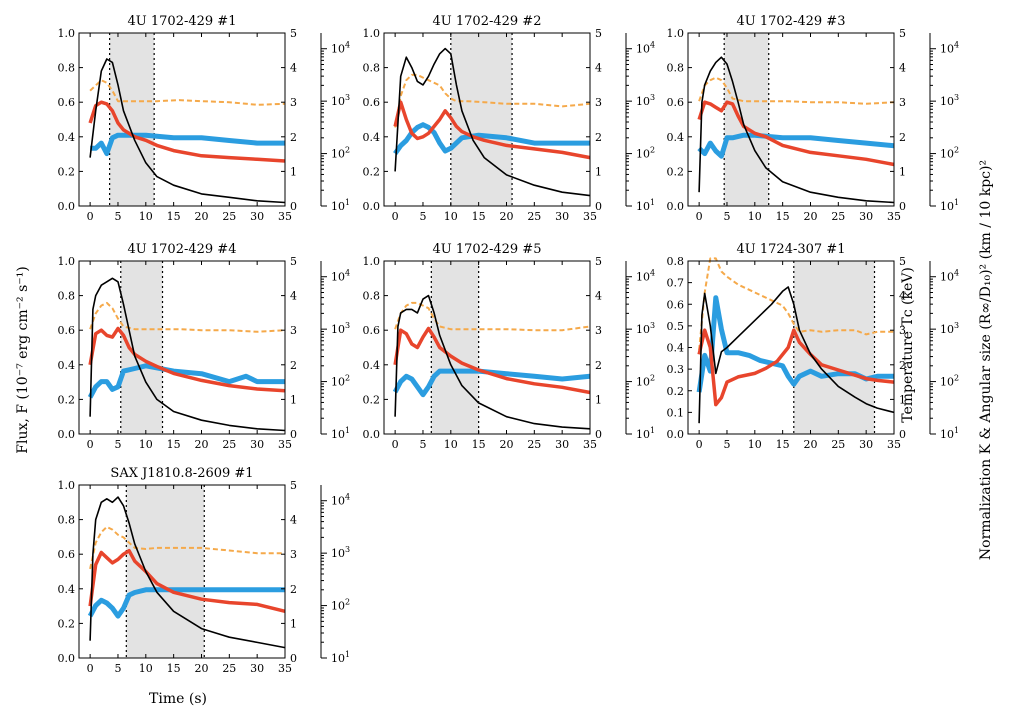  I want to click on panel-title: 4U 1702-429 #4, so click(182, 249).